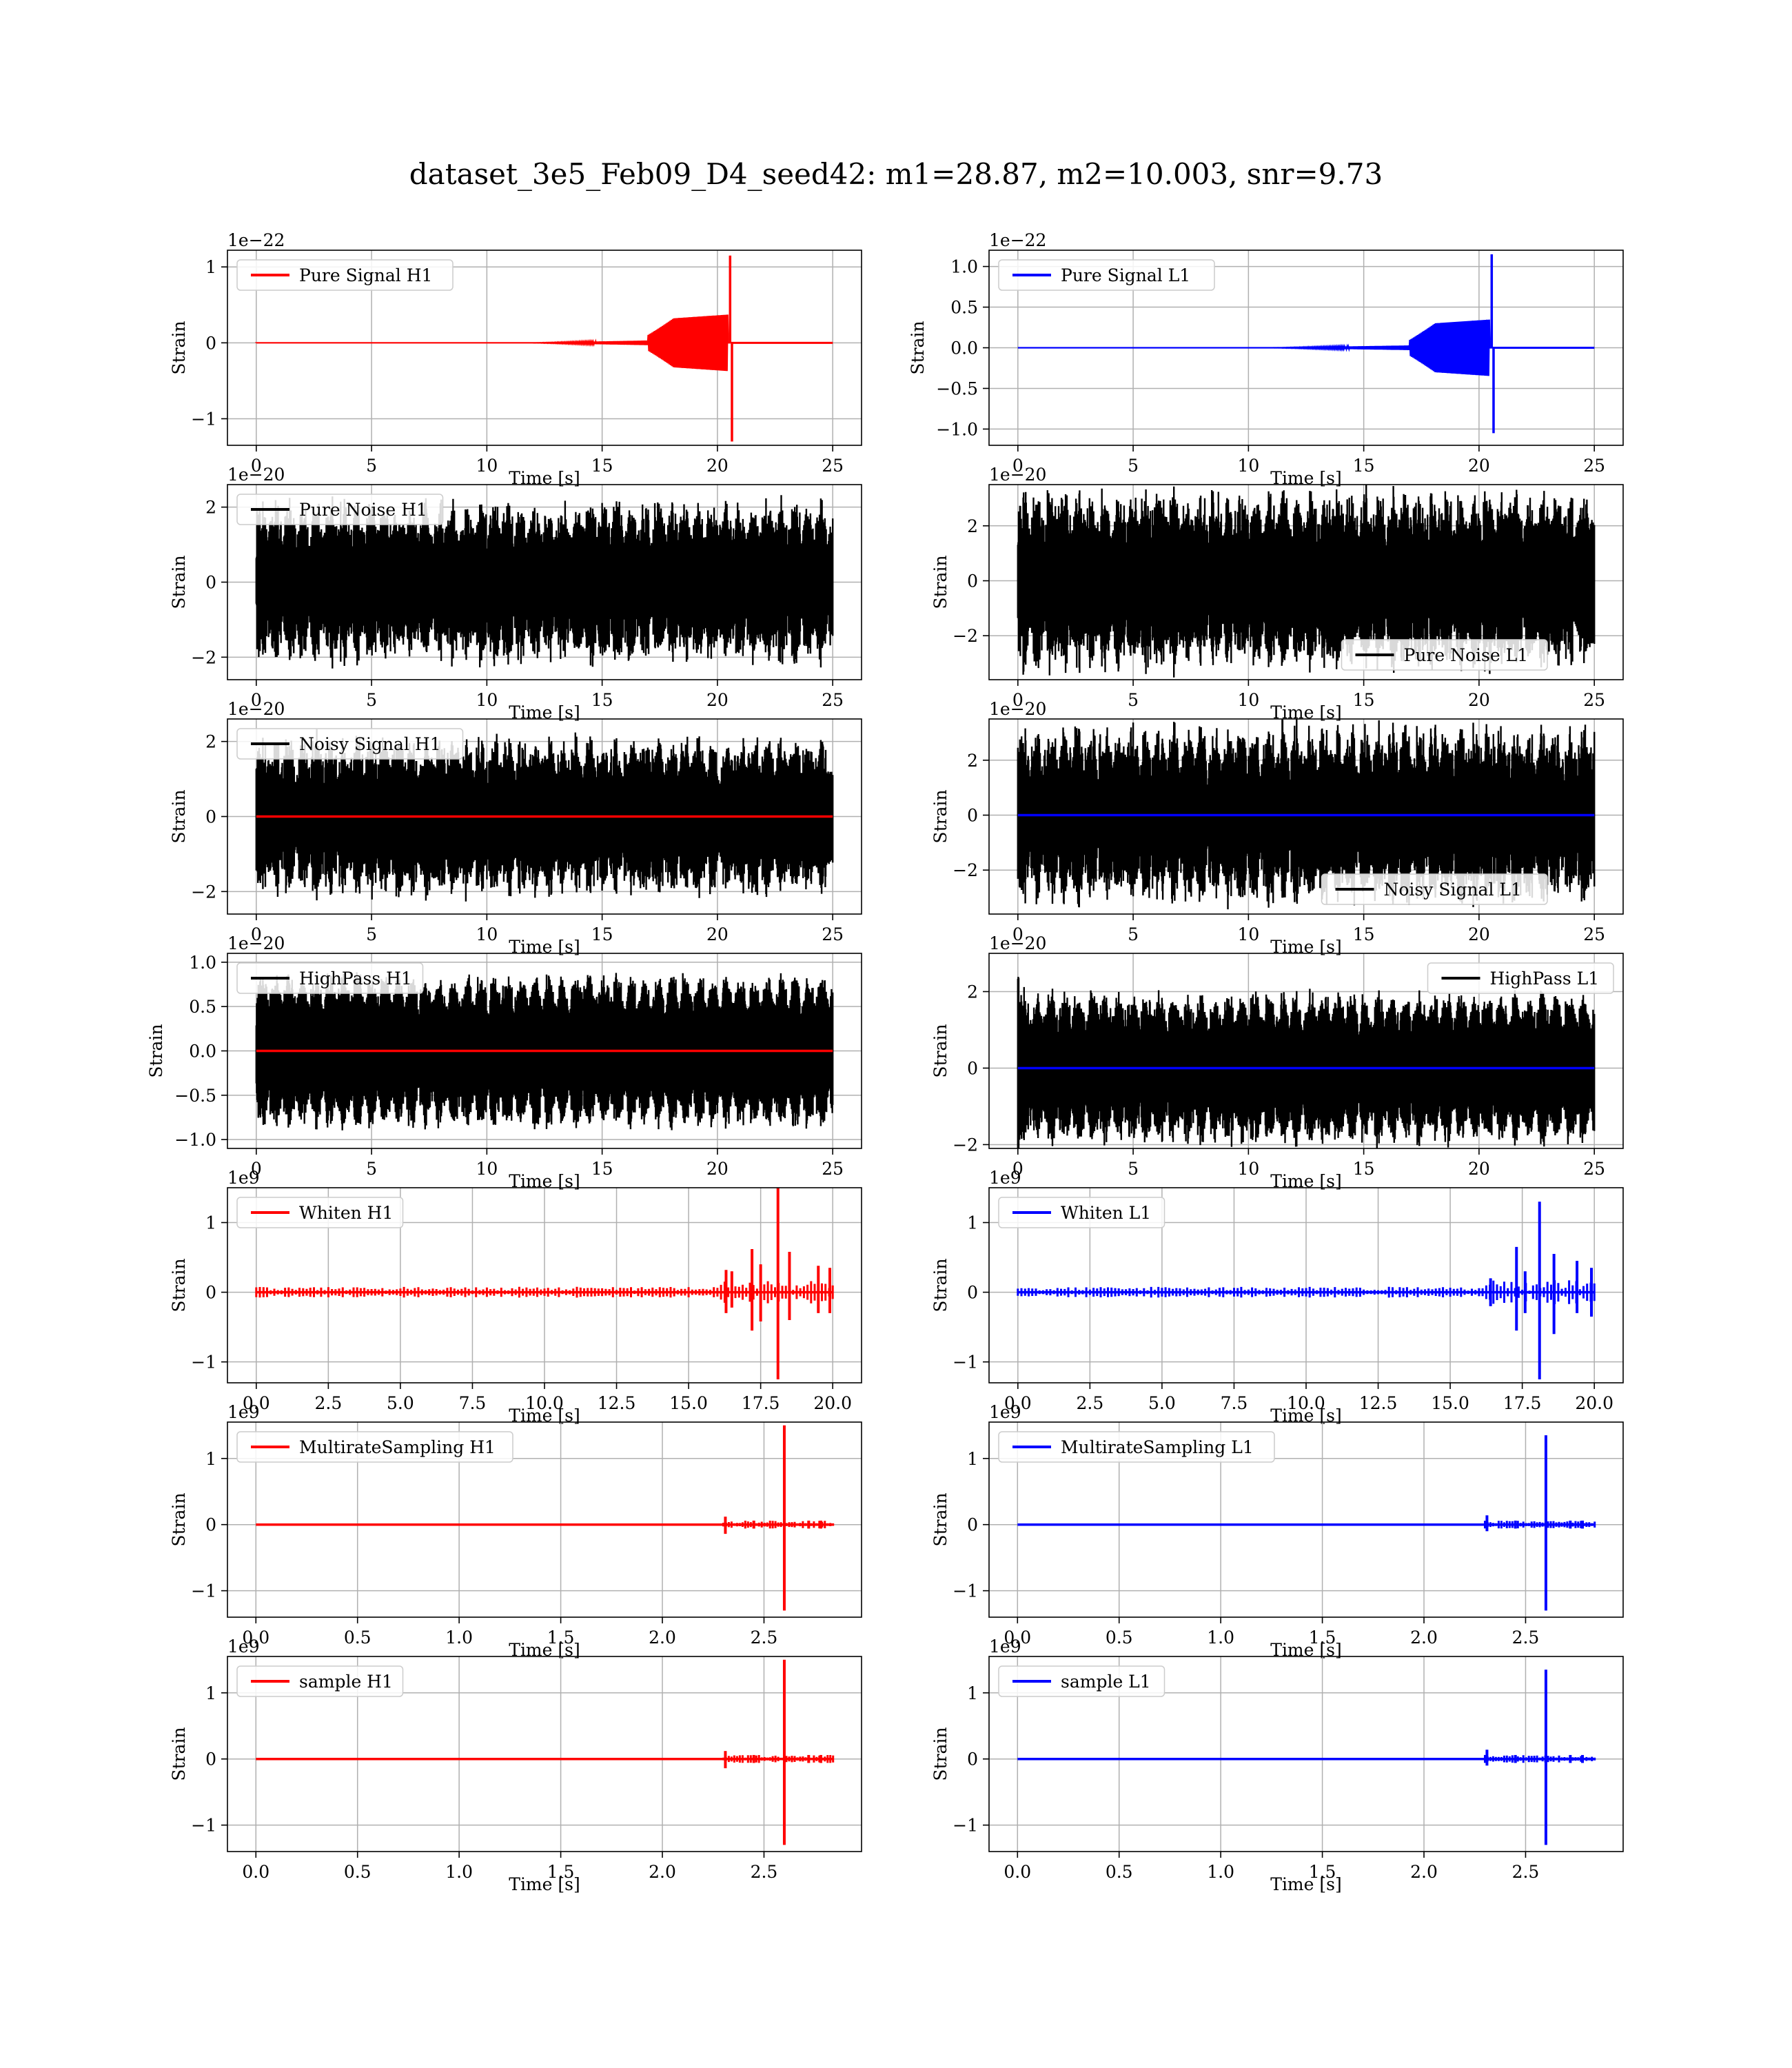 This screenshot has height=2068, width=1792. I want to click on legend: MultirateSampling L1, so click(1136, 1447).